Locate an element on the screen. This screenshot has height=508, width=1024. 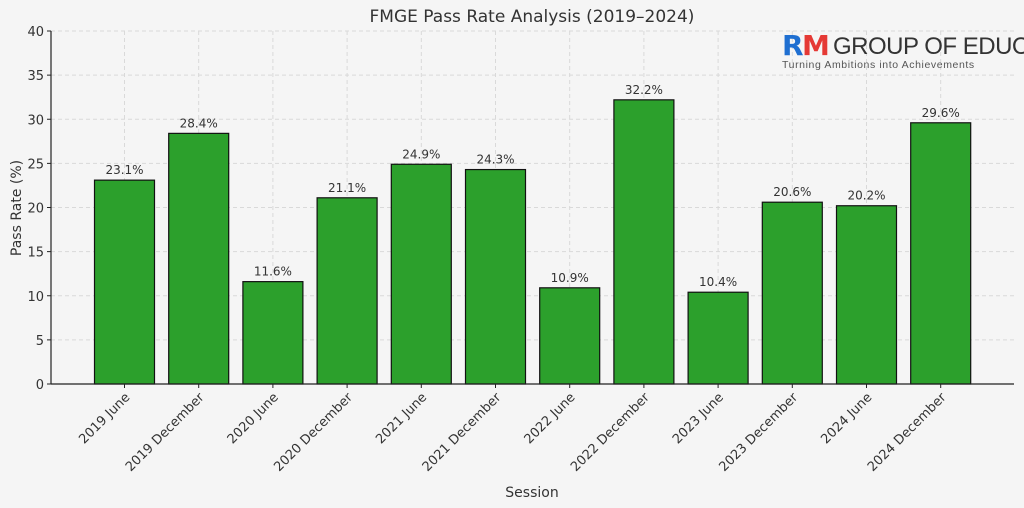
x-tick-label: 2024 June is located at coordinates (846, 418).